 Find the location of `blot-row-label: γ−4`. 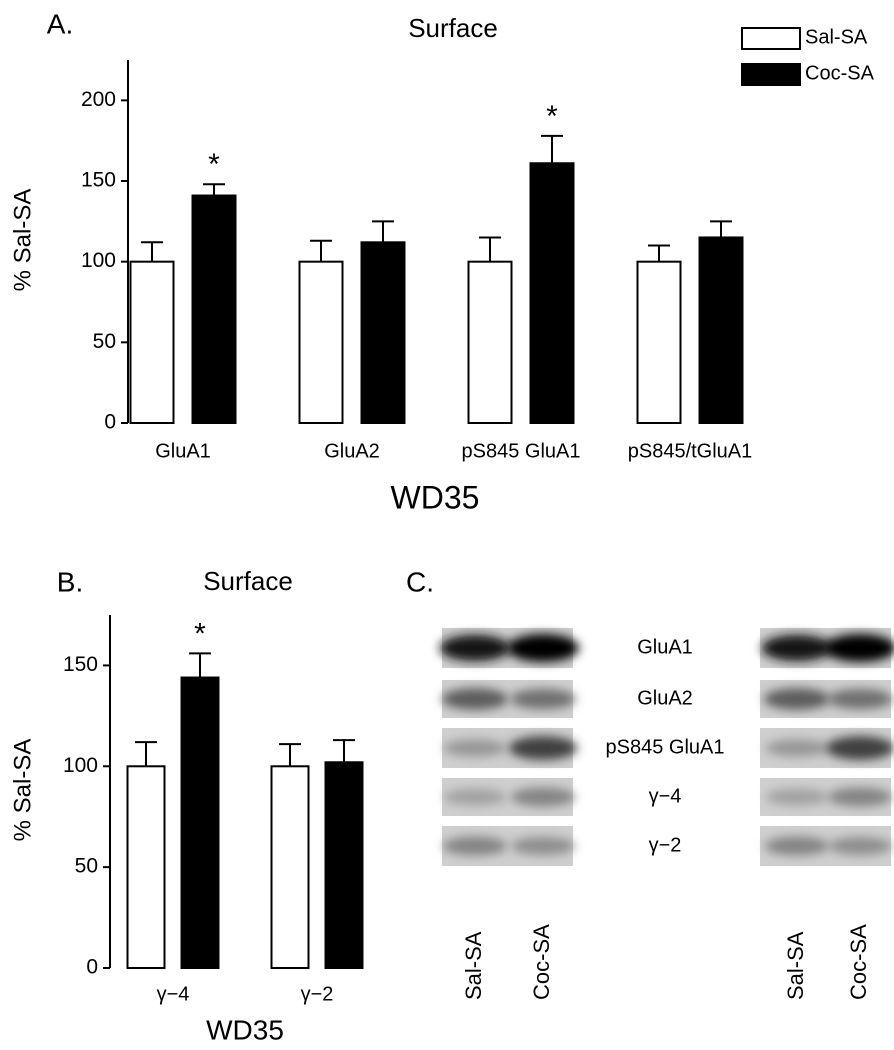

blot-row-label: γ−4 is located at coordinates (665, 796).